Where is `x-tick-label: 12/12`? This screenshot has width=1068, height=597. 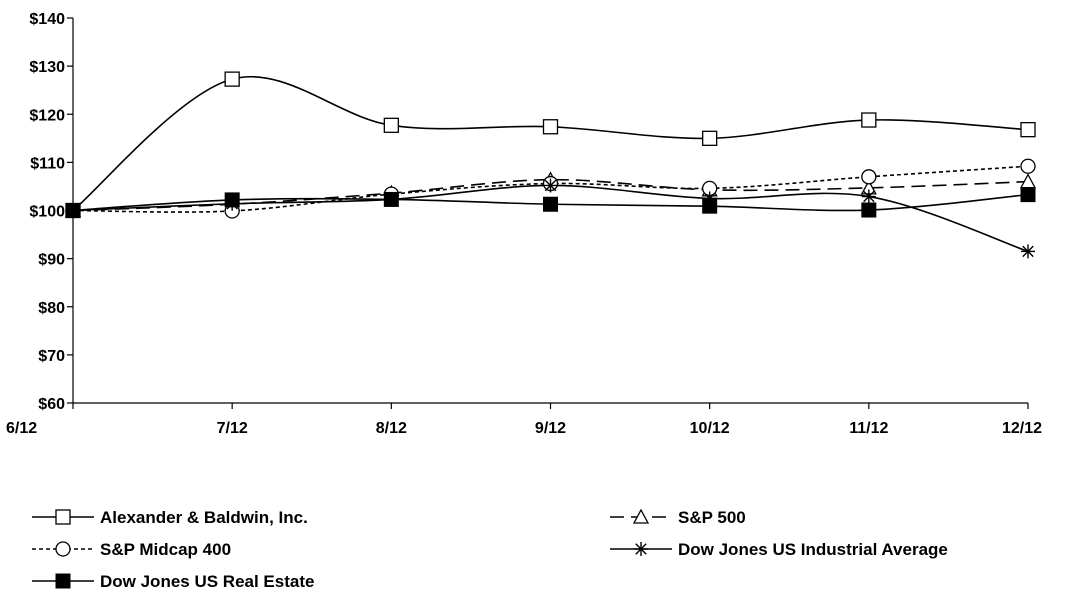 x-tick-label: 12/12 is located at coordinates (1022, 428).